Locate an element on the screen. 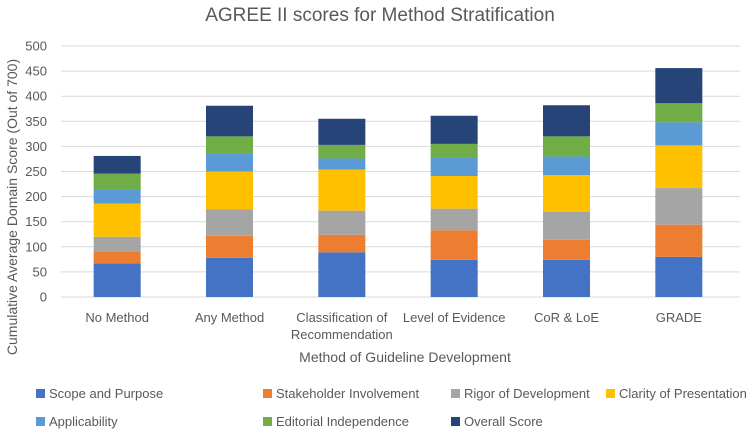  y-tick-label: 350 is located at coordinates (36, 121).